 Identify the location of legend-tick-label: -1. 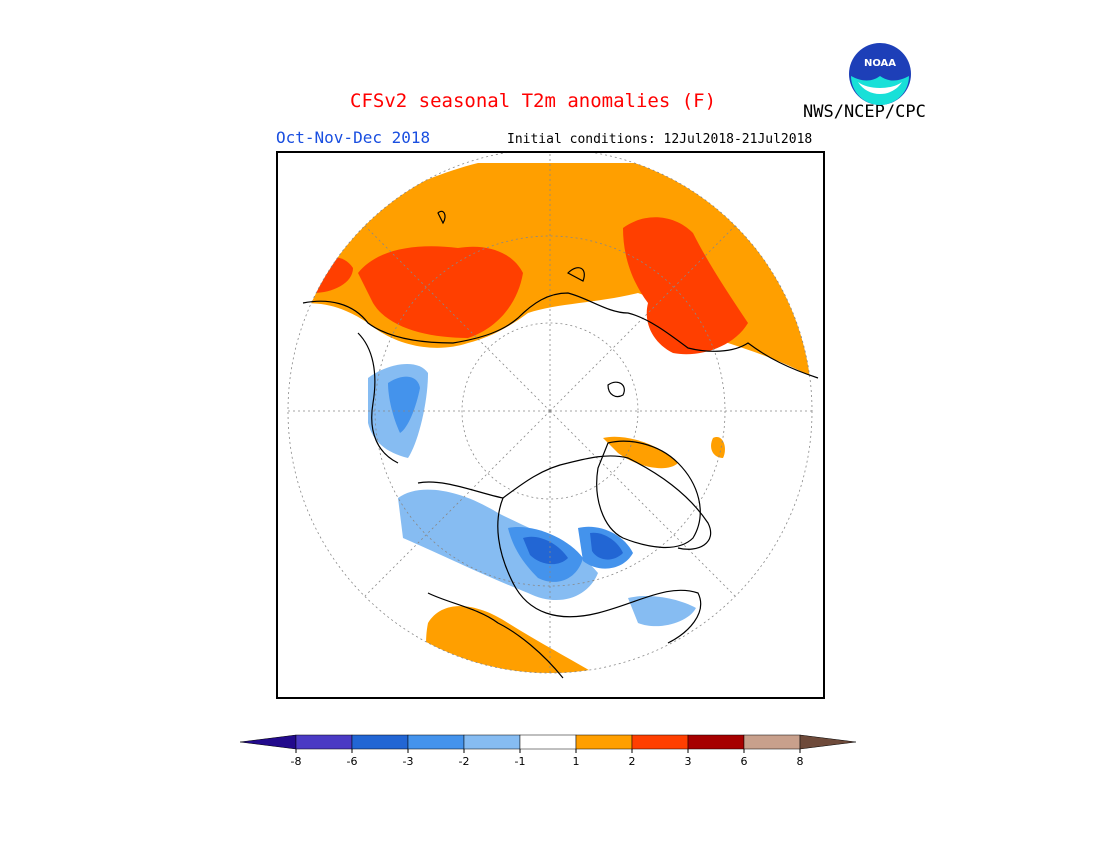
(520, 761).